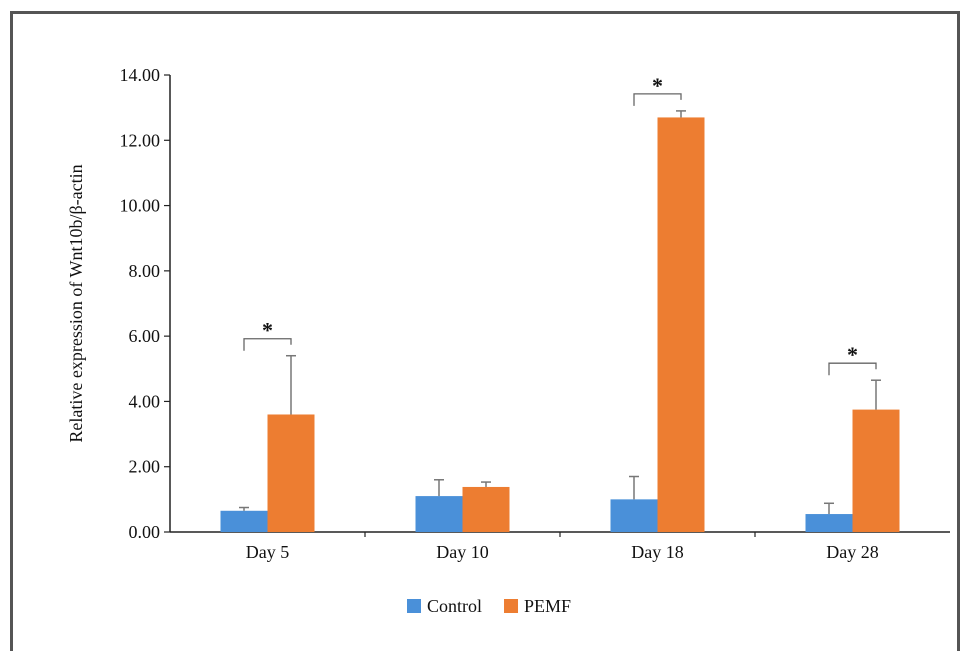 Image resolution: width=967 pixels, height=651 pixels. Describe the element at coordinates (547, 606) in the screenshot. I see `legend-label-pemf: PEMF` at that location.